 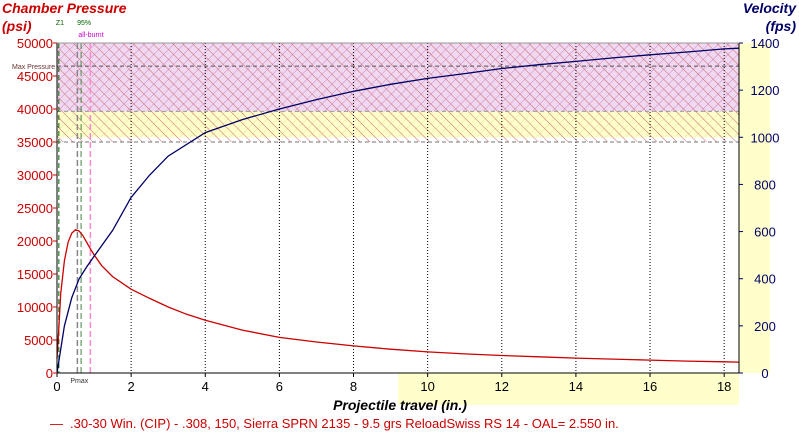 I want to click on left-tick-label: 35000, so click(x=35, y=142).